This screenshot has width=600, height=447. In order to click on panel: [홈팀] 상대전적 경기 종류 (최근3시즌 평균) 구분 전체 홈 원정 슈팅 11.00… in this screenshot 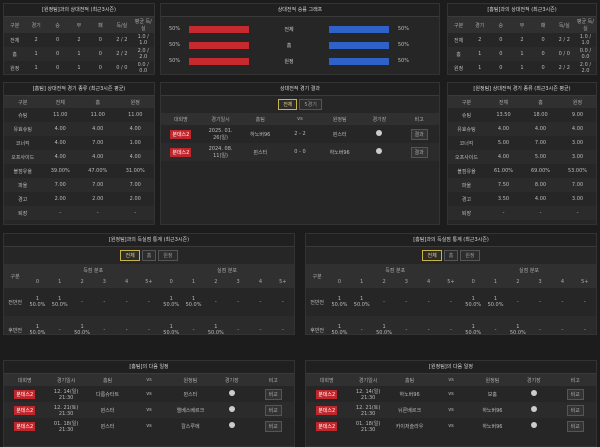, I will do `click(79, 153)`.